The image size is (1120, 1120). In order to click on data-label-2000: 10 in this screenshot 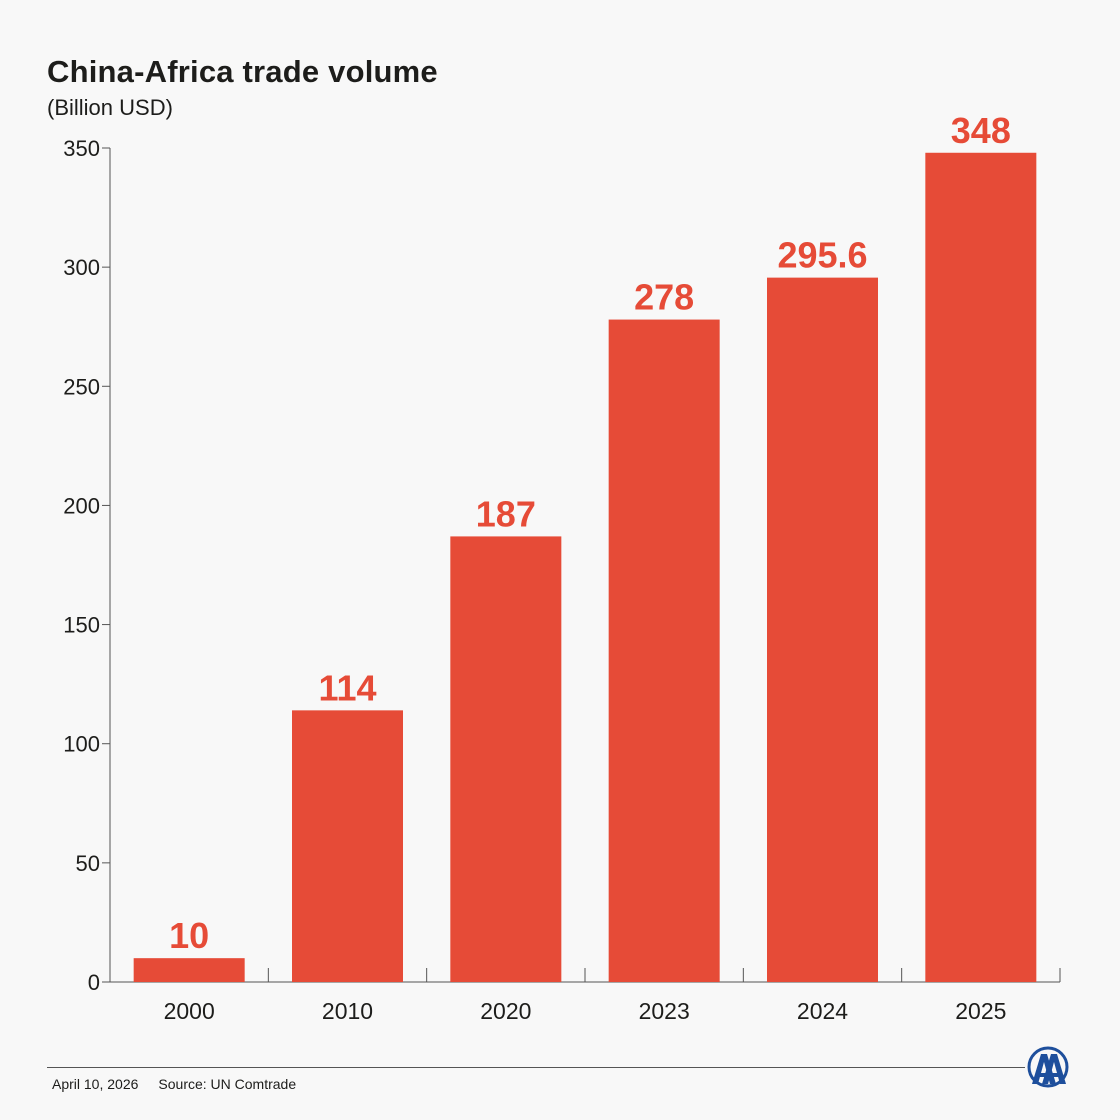, I will do `click(189, 935)`.